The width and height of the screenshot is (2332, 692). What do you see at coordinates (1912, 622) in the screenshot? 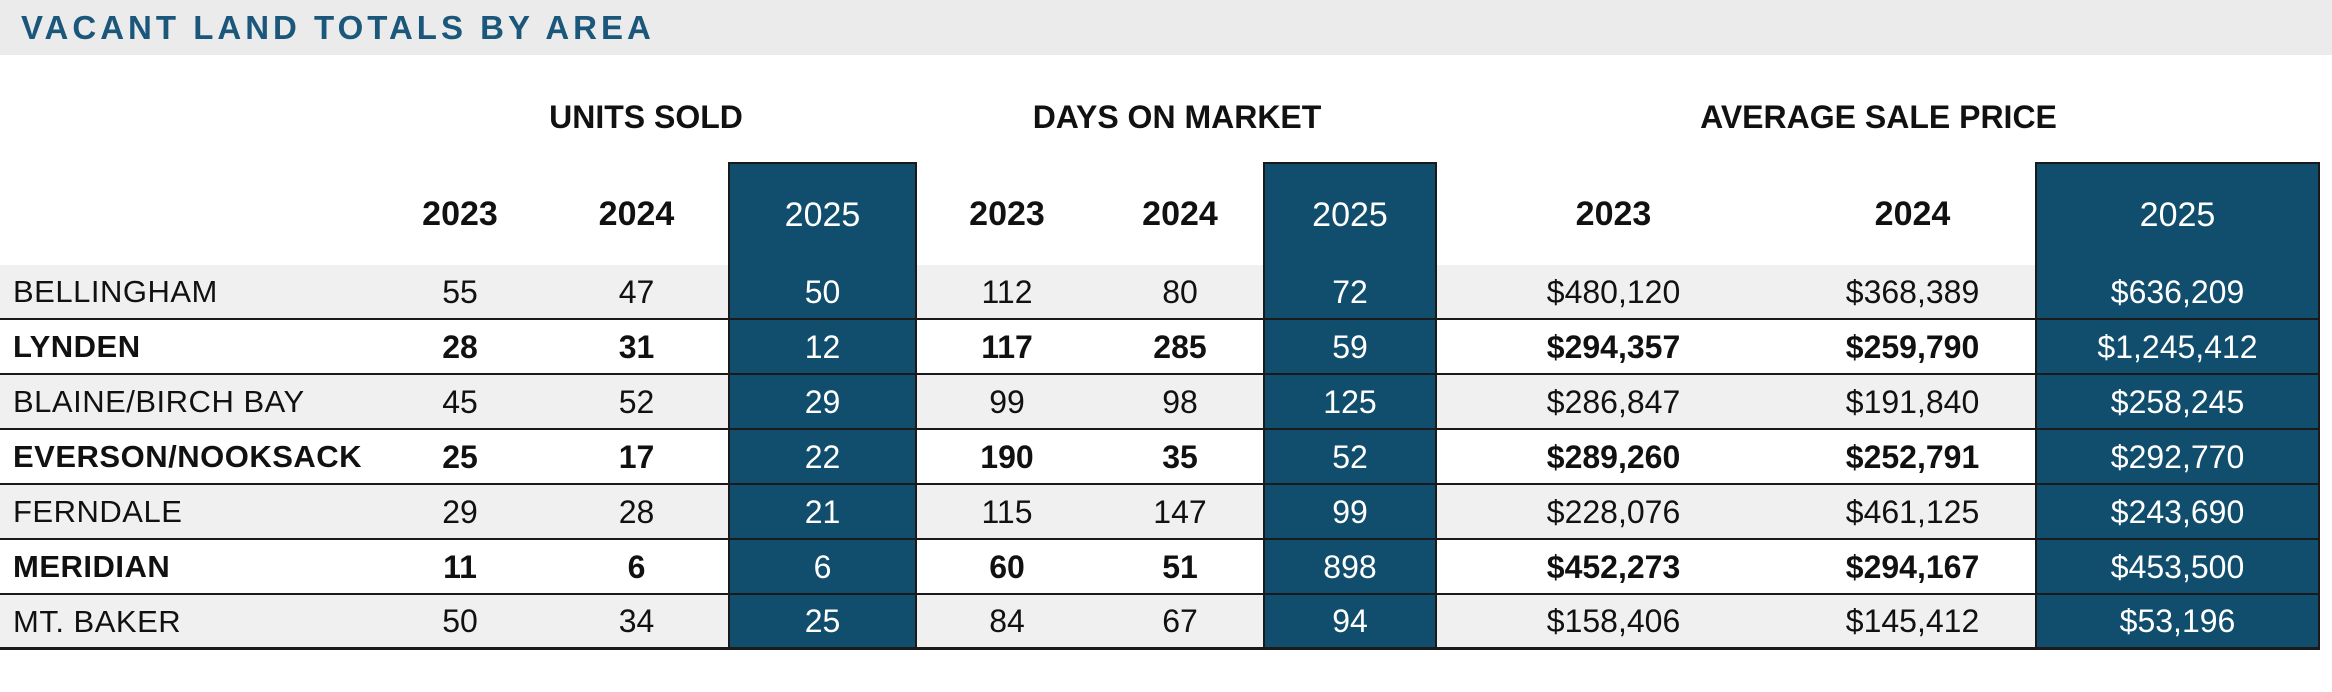
I see `price-2024-cell: $145,412` at bounding box center [1912, 622].